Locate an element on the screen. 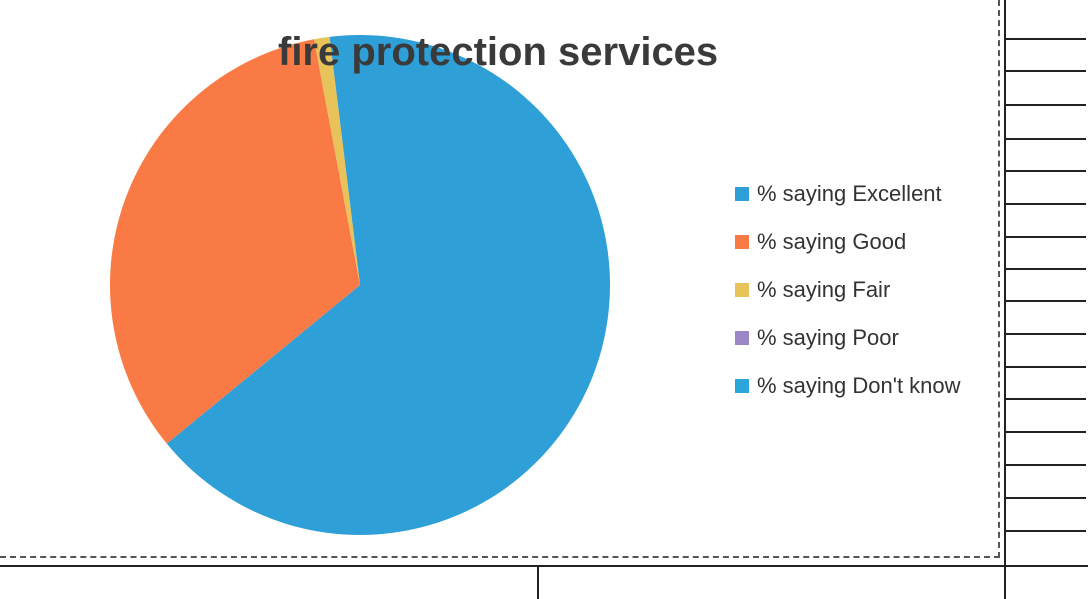 The height and width of the screenshot is (599, 1088). pie-slice-saying-fair is located at coordinates (337, 160).